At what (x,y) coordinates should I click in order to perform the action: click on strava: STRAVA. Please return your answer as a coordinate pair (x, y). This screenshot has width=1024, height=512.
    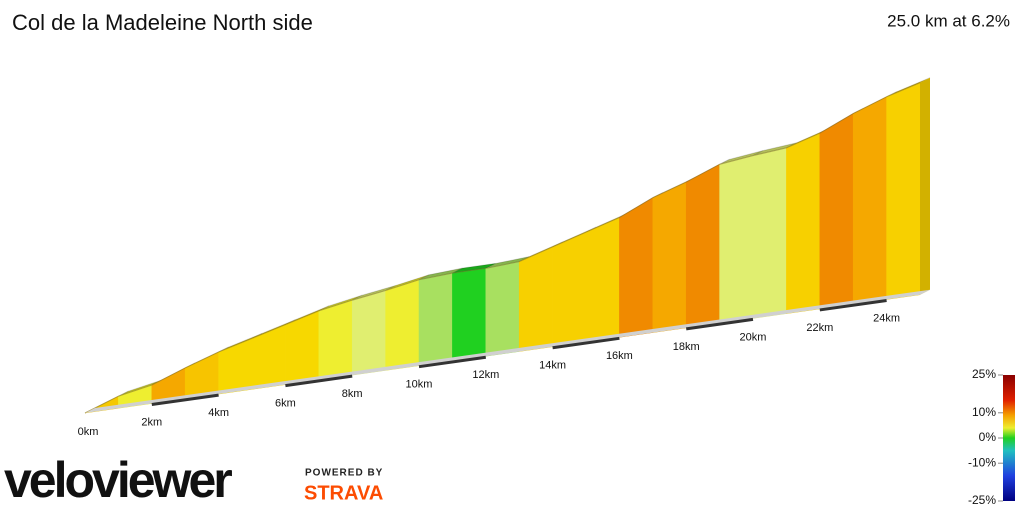
    Looking at the image, I should click on (343, 493).